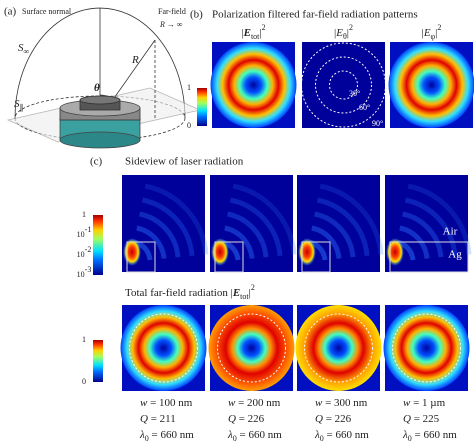 The height and width of the screenshot is (444, 474). I want to click on geometry-sketch, so click(104, 78).